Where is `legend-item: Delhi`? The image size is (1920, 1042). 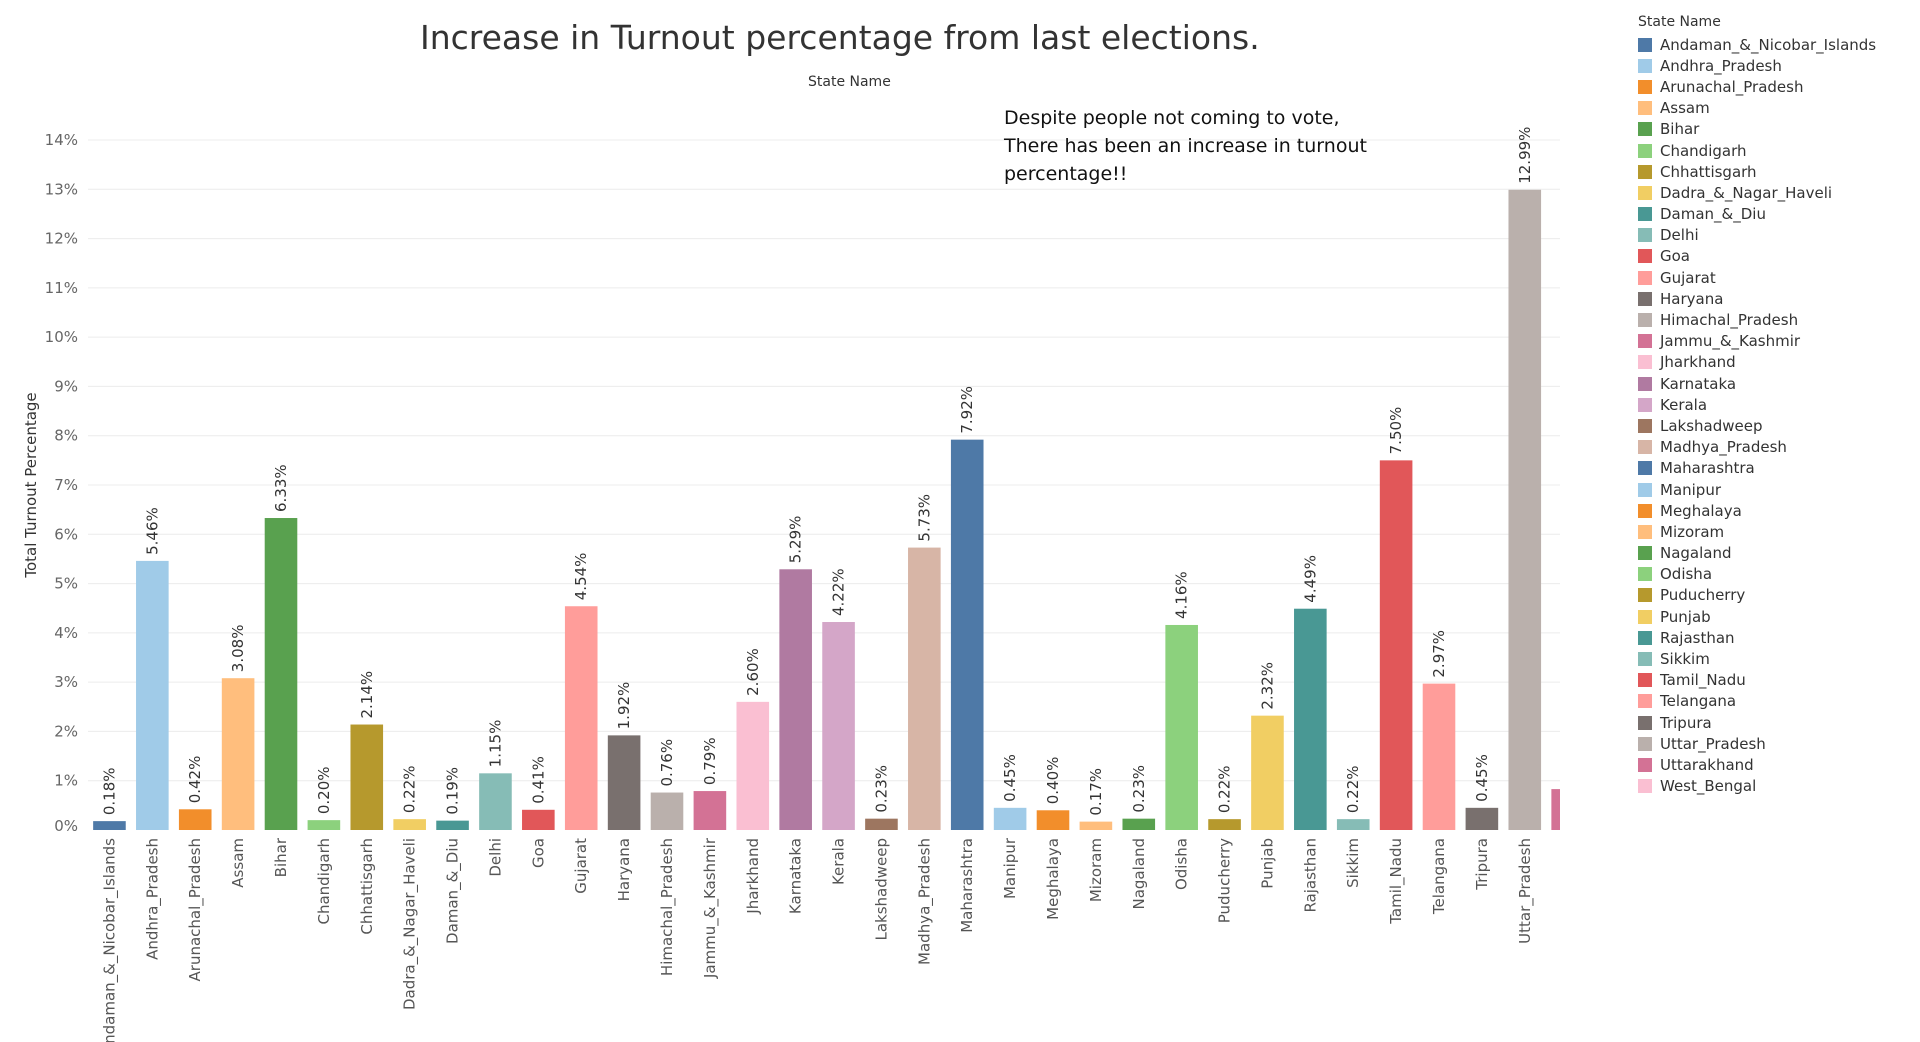
legend-item: Delhi is located at coordinates (1757, 235).